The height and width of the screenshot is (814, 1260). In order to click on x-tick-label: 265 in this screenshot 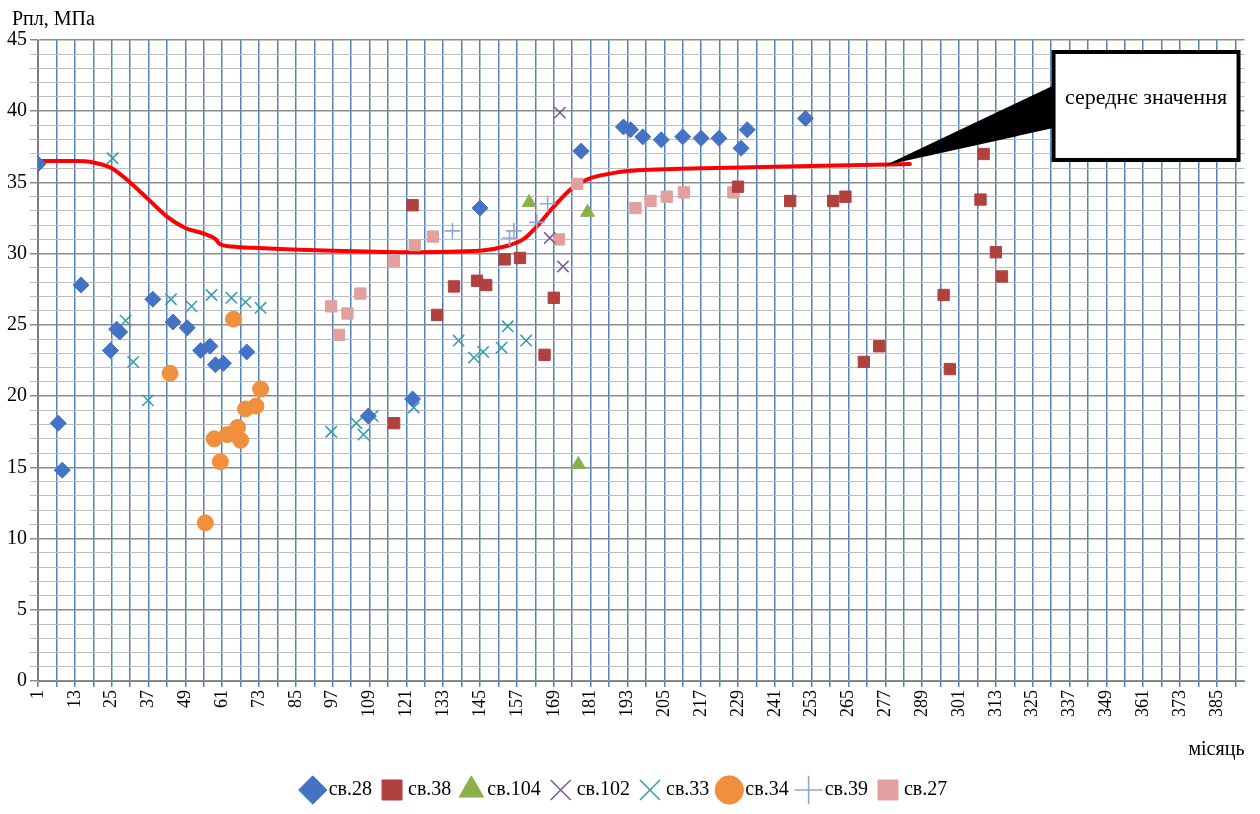, I will do `click(847, 703)`.